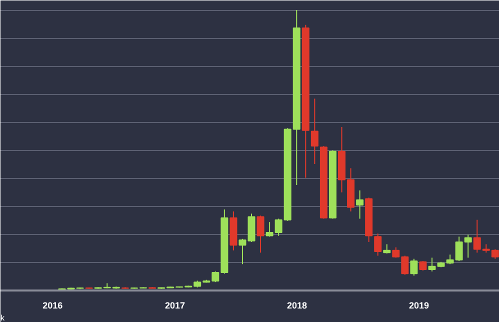 The height and width of the screenshot is (322, 499). What do you see at coordinates (296, 305) in the screenshot?
I see `x-tick-label: 2018` at bounding box center [296, 305].